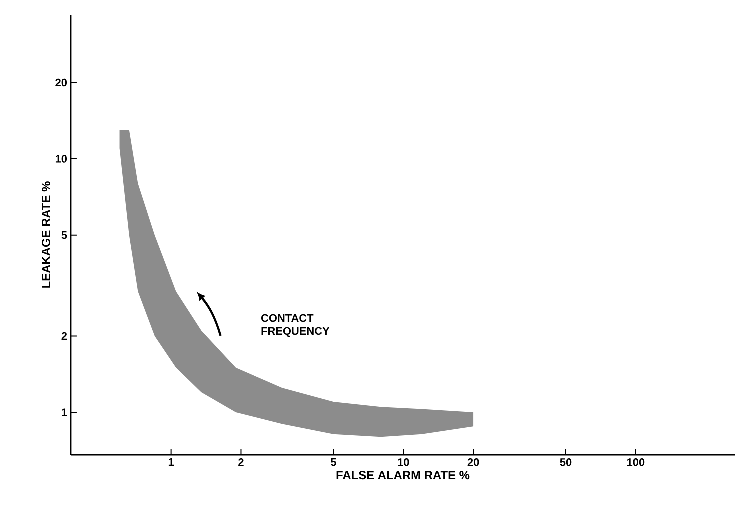 The height and width of the screenshot is (530, 738). Describe the element at coordinates (46, 235) in the screenshot. I see `y-axis-title: LEAKAGE RATE %` at that location.